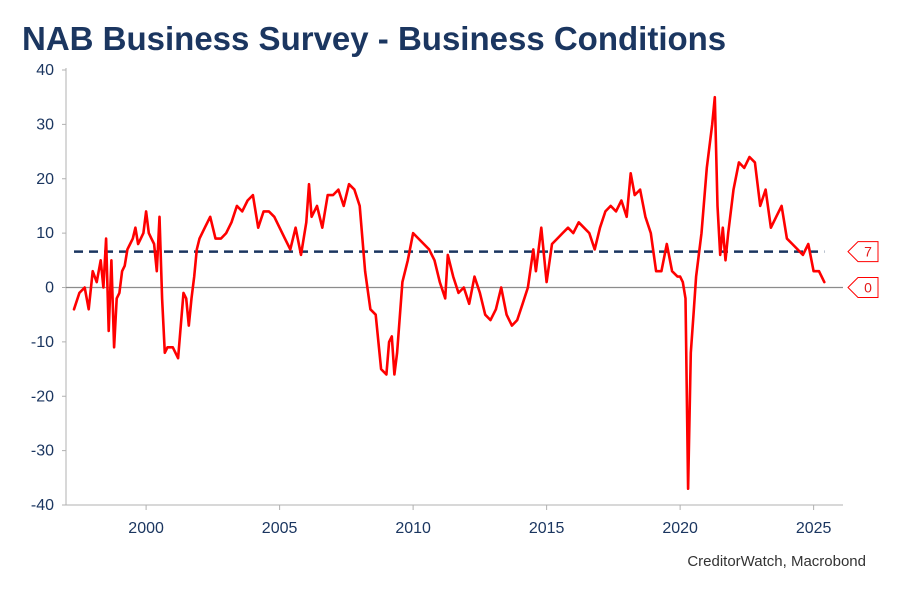  I want to click on x-tick-label: 2015, so click(547, 528).